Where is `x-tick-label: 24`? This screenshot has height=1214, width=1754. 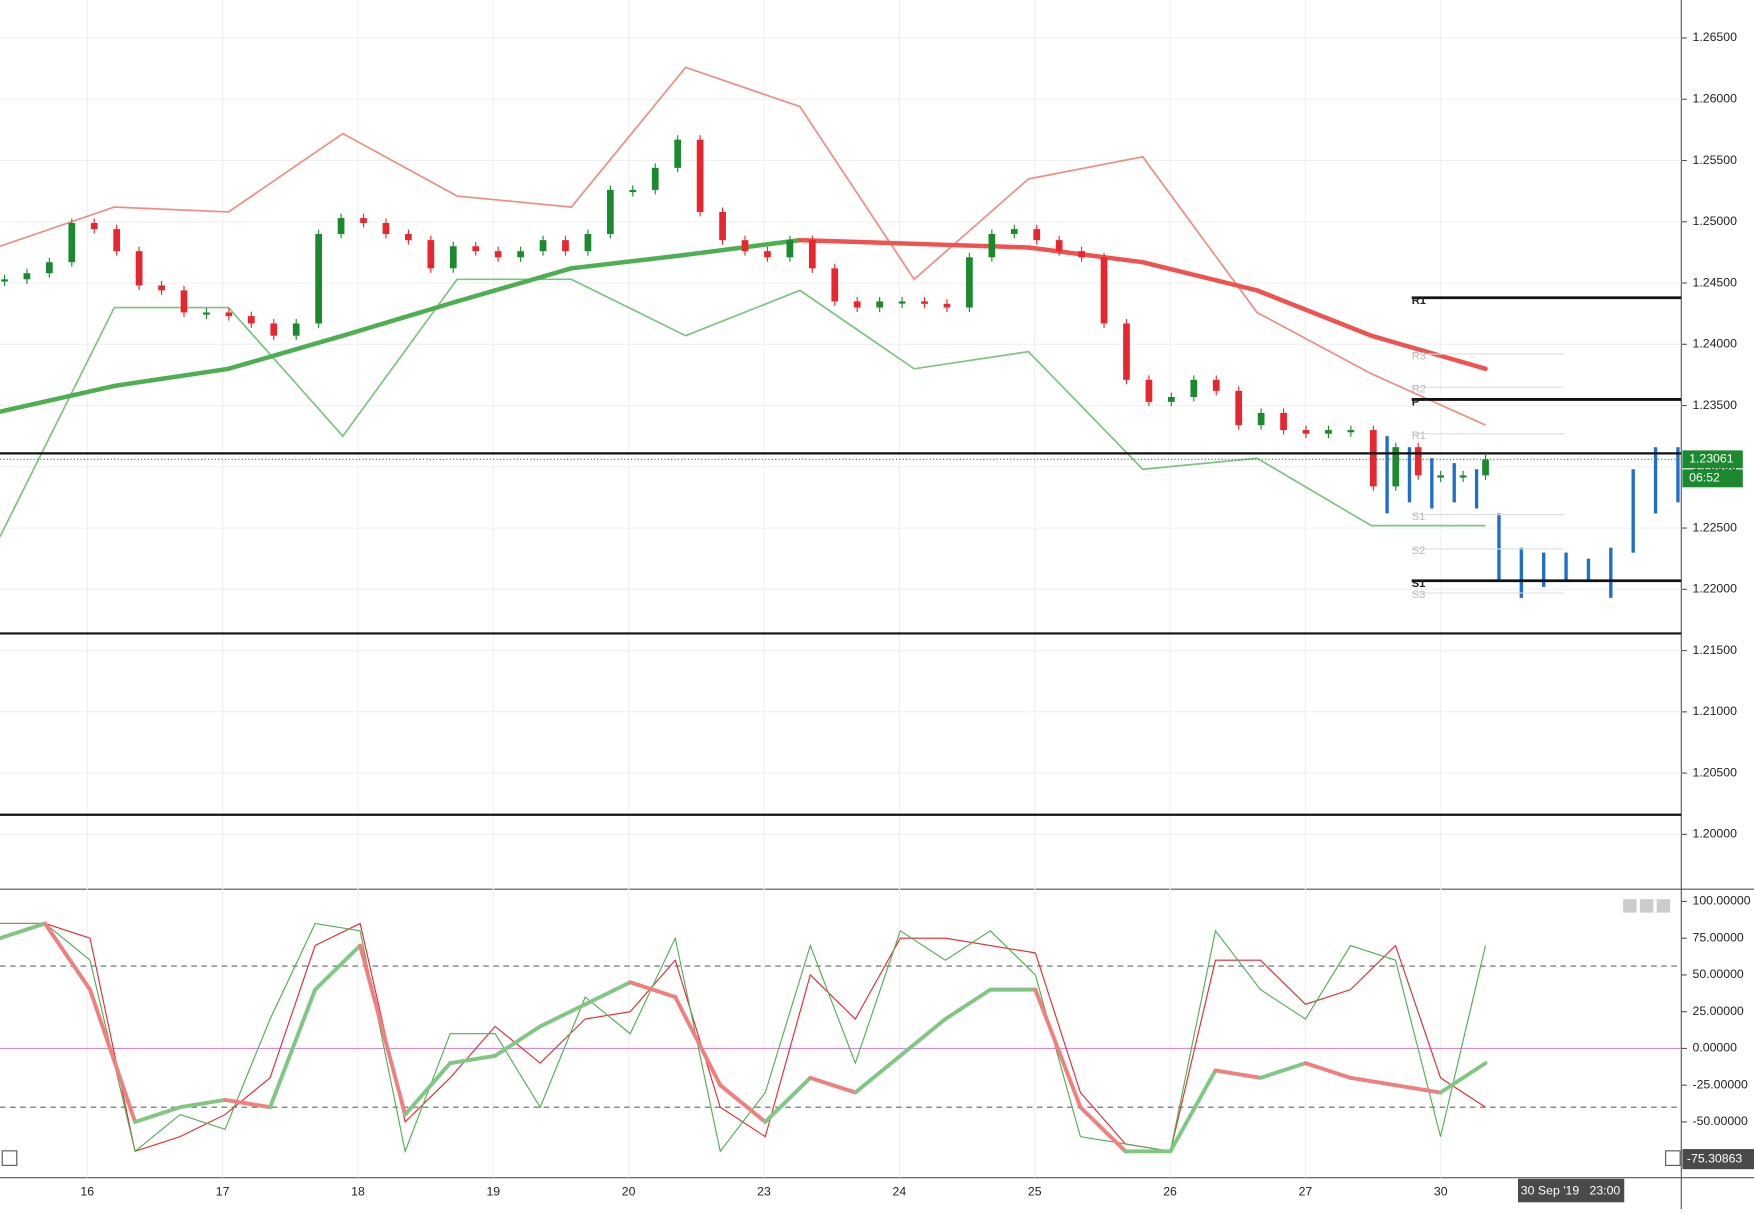 x-tick-label: 24 is located at coordinates (900, 1191).